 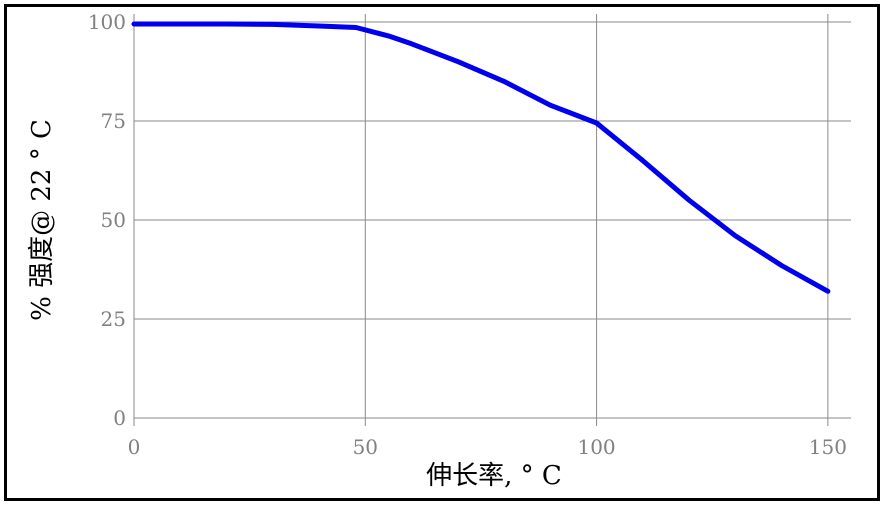 What do you see at coordinates (134, 447) in the screenshot?
I see `x-tick-label: 0` at bounding box center [134, 447].